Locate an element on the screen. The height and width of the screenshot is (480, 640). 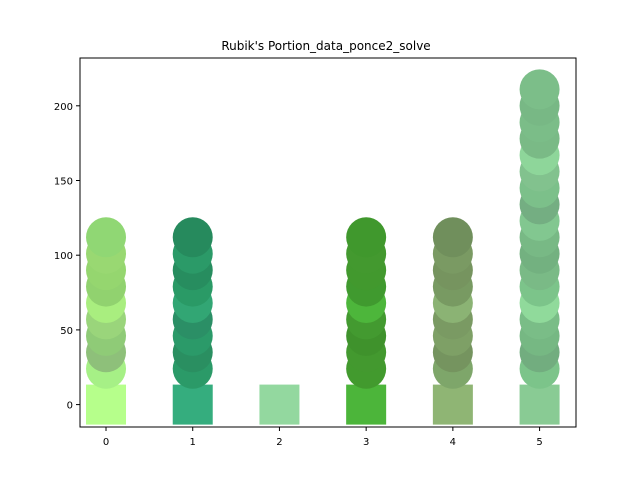
x-tick-label: 0 is located at coordinates (106, 442).